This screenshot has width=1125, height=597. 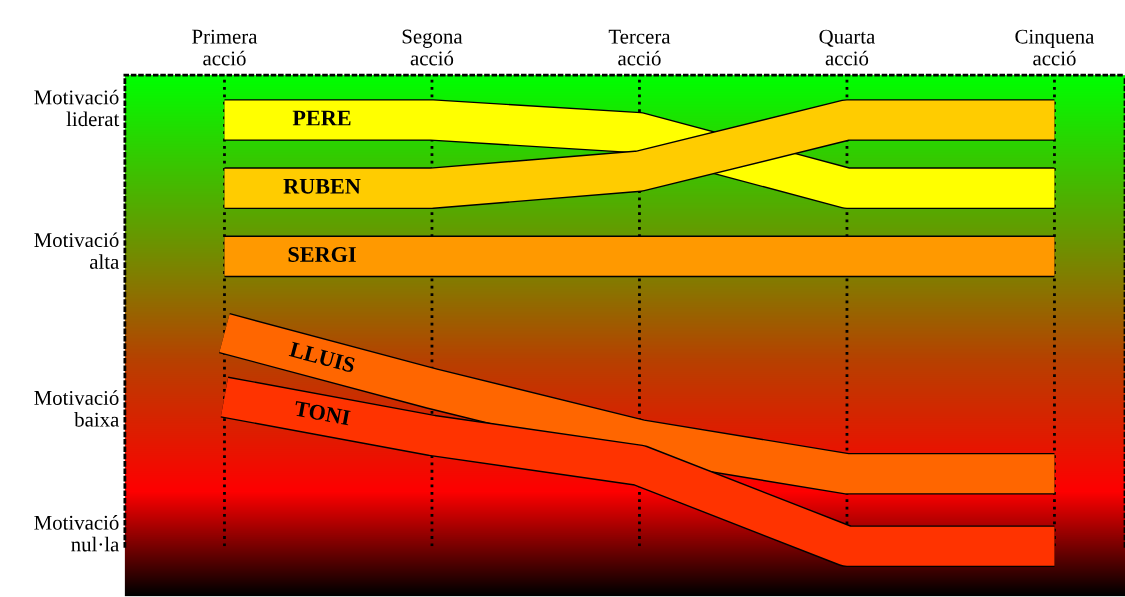 What do you see at coordinates (322, 413) in the screenshot?
I see `text: TONI` at bounding box center [322, 413].